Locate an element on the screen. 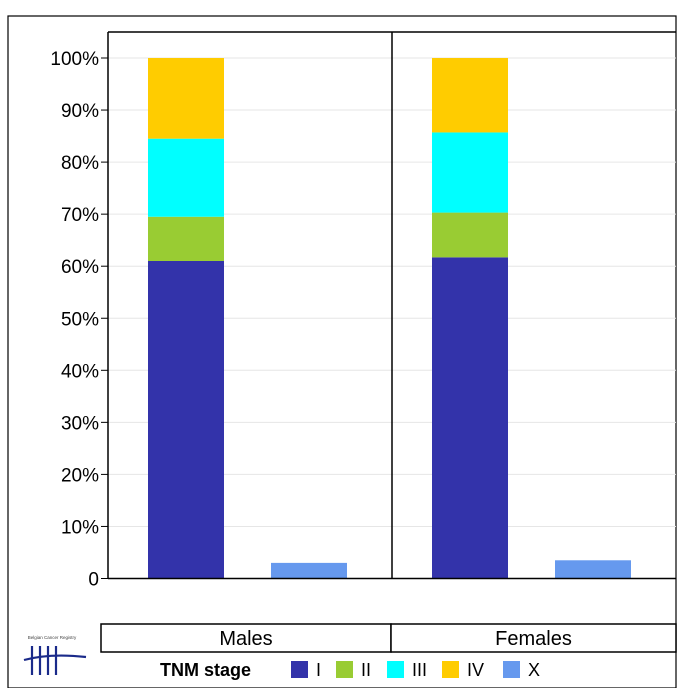 The height and width of the screenshot is (693, 679). y-tick-labels: 0 10% 20% 30% 40% 50% 60% 70% 80% 90% 100% is located at coordinates (74, 320).